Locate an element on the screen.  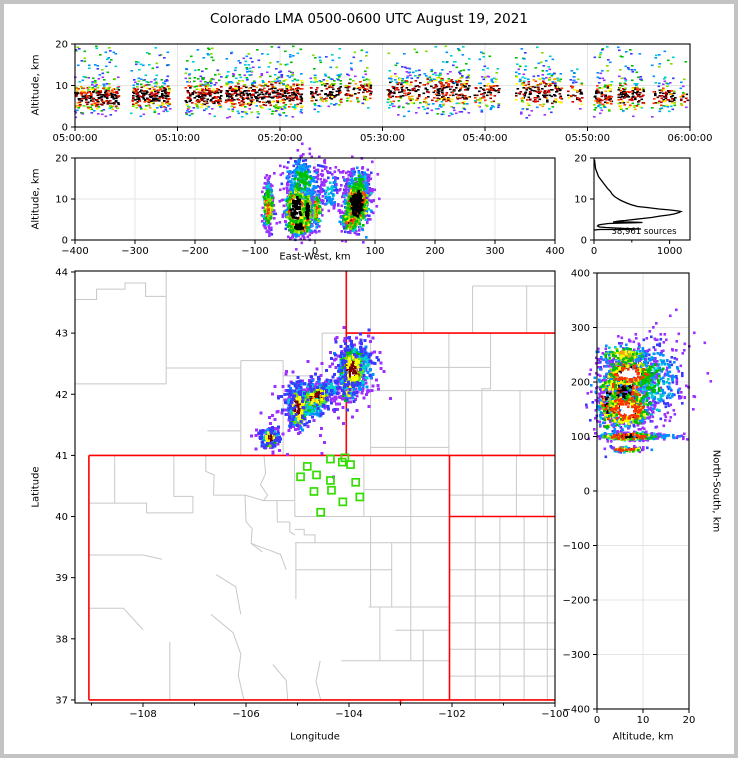
svg-text: 06:00:00 is located at coordinates (690, 138).